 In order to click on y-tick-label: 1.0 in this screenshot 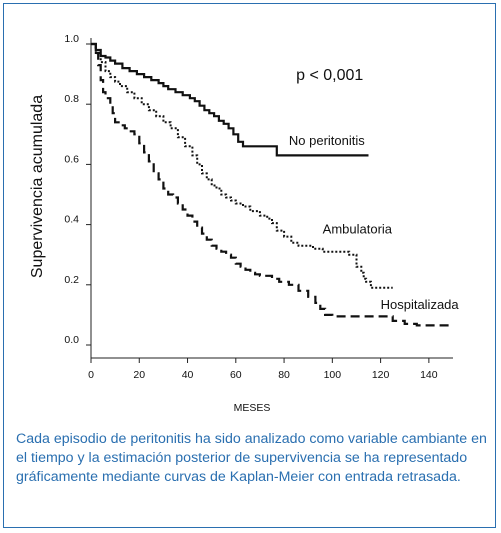, I will do `click(71, 39)`.